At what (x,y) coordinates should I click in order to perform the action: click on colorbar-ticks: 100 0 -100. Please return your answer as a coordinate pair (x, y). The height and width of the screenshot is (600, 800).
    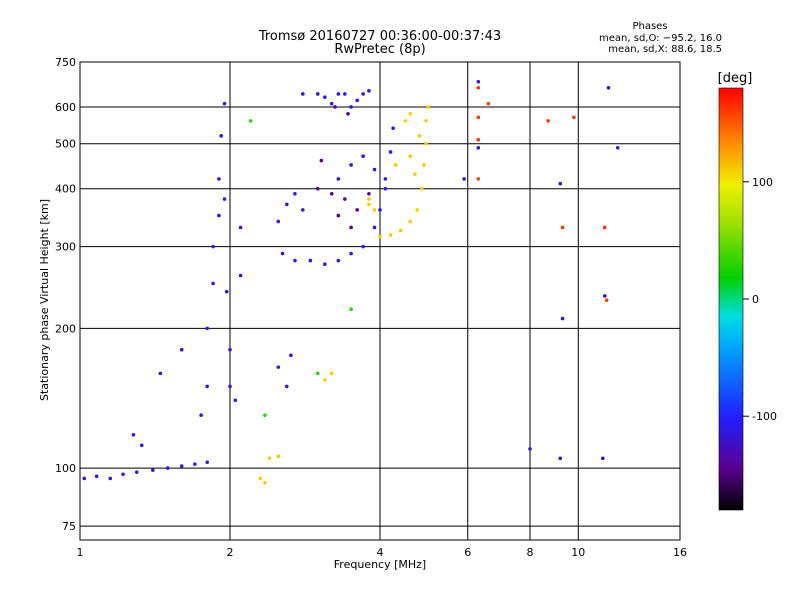
    Looking at the image, I should click on (760, 299).